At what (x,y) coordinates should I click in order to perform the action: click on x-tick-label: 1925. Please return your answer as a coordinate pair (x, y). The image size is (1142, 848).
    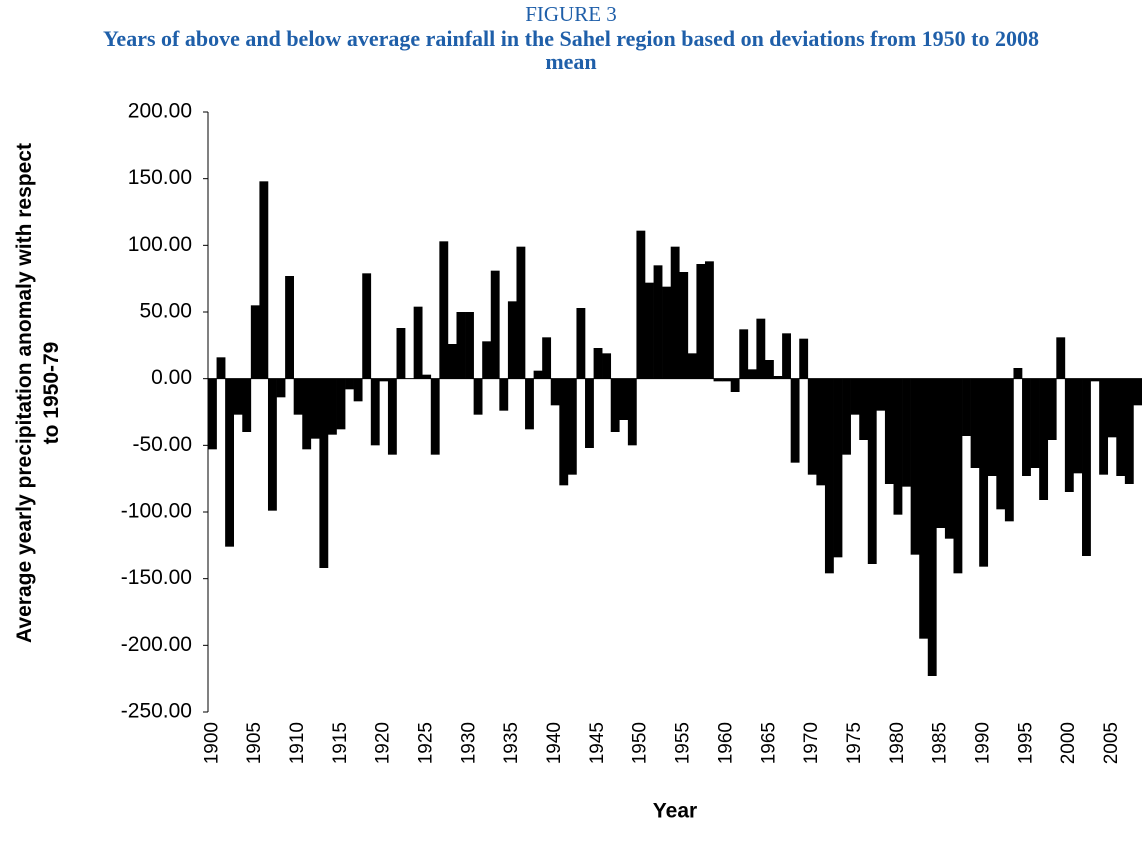
    Looking at the image, I should click on (426, 743).